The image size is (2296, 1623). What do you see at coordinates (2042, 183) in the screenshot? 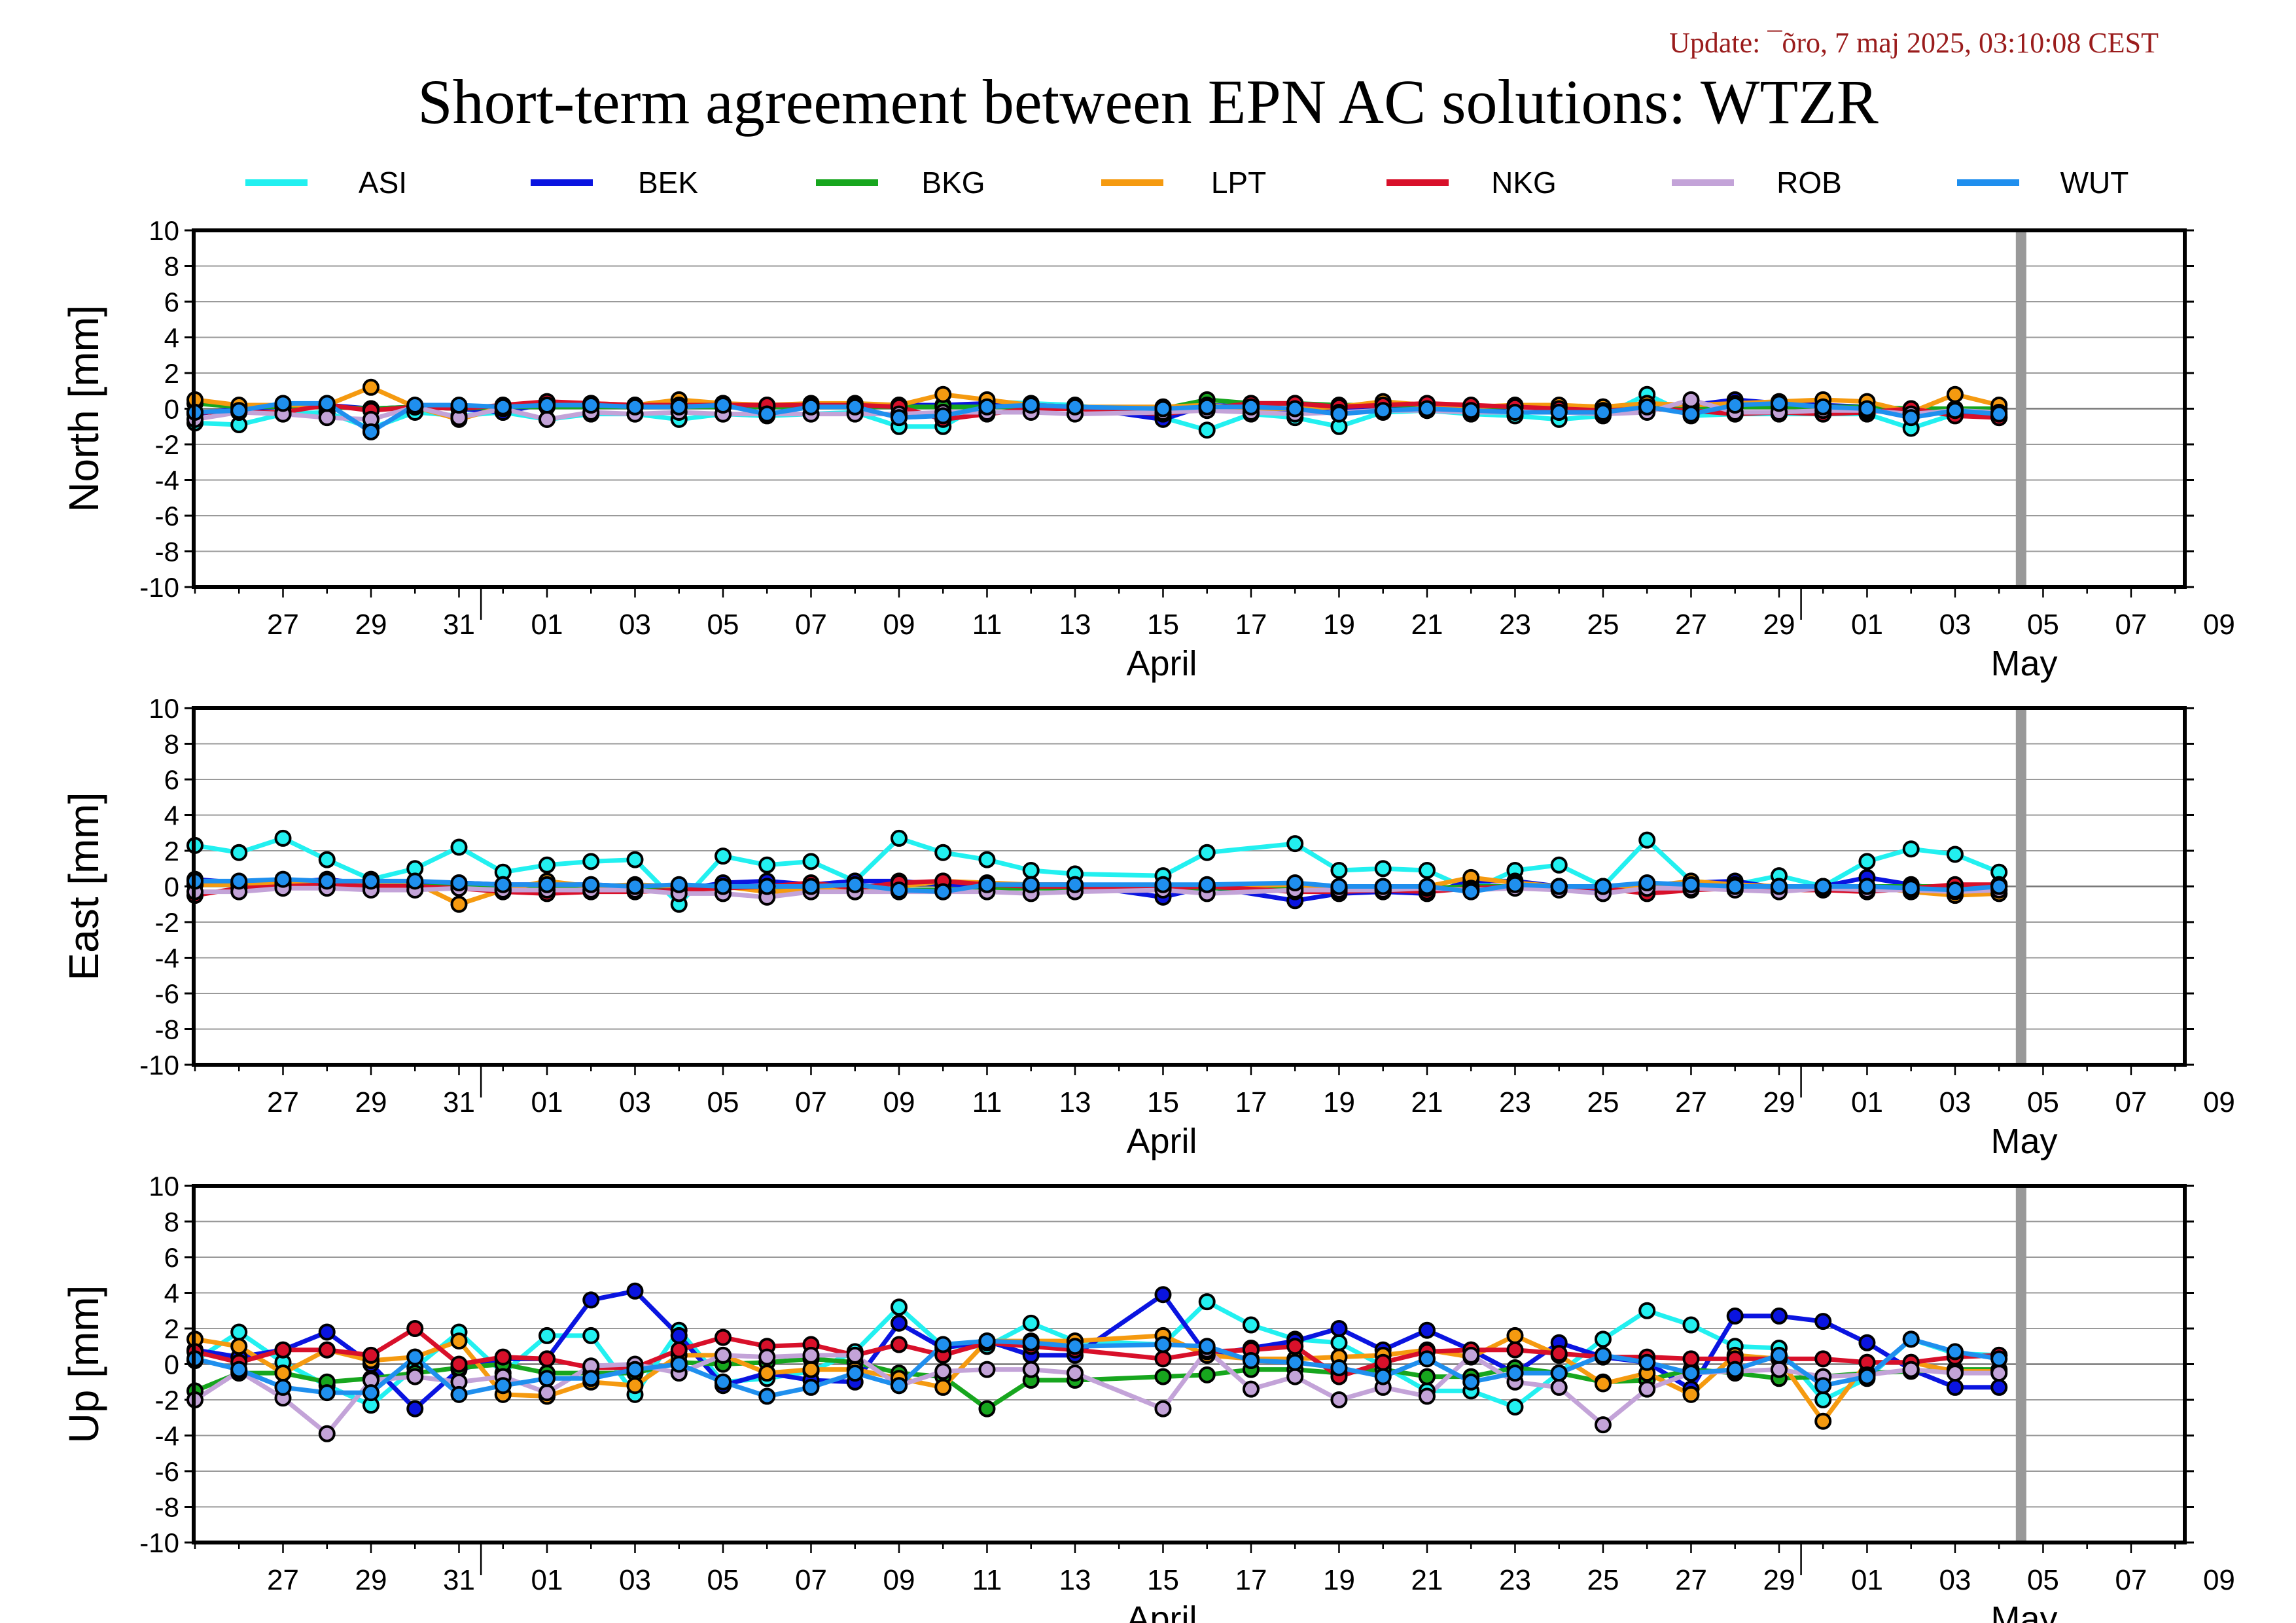
I see `legend-item-wut: WUT` at bounding box center [2042, 183].